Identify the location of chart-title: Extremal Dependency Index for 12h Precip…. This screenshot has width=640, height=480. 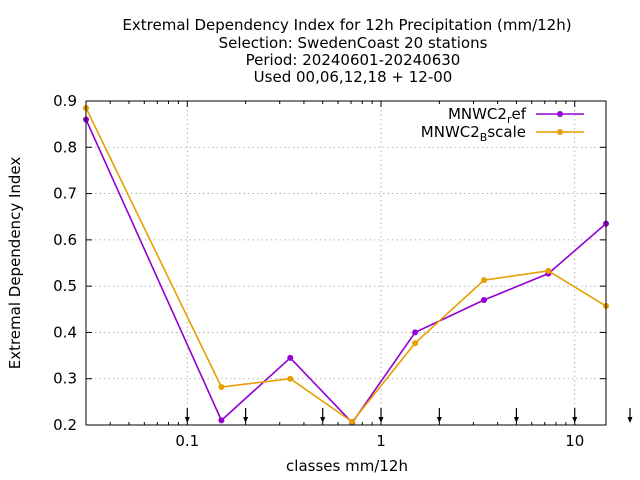
(346, 51).